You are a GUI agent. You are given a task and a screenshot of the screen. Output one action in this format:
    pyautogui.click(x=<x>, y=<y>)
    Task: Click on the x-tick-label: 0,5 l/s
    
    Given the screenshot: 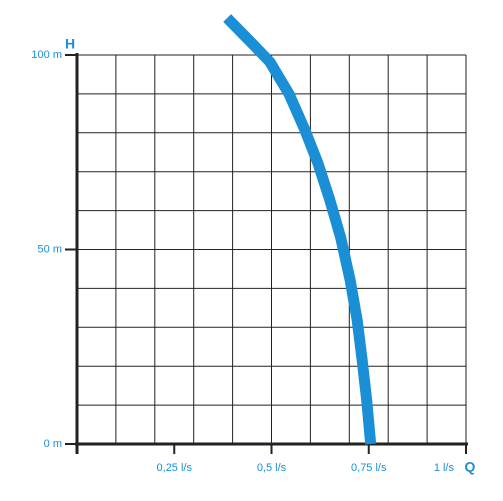 What is the action you would take?
    pyautogui.click(x=272, y=468)
    